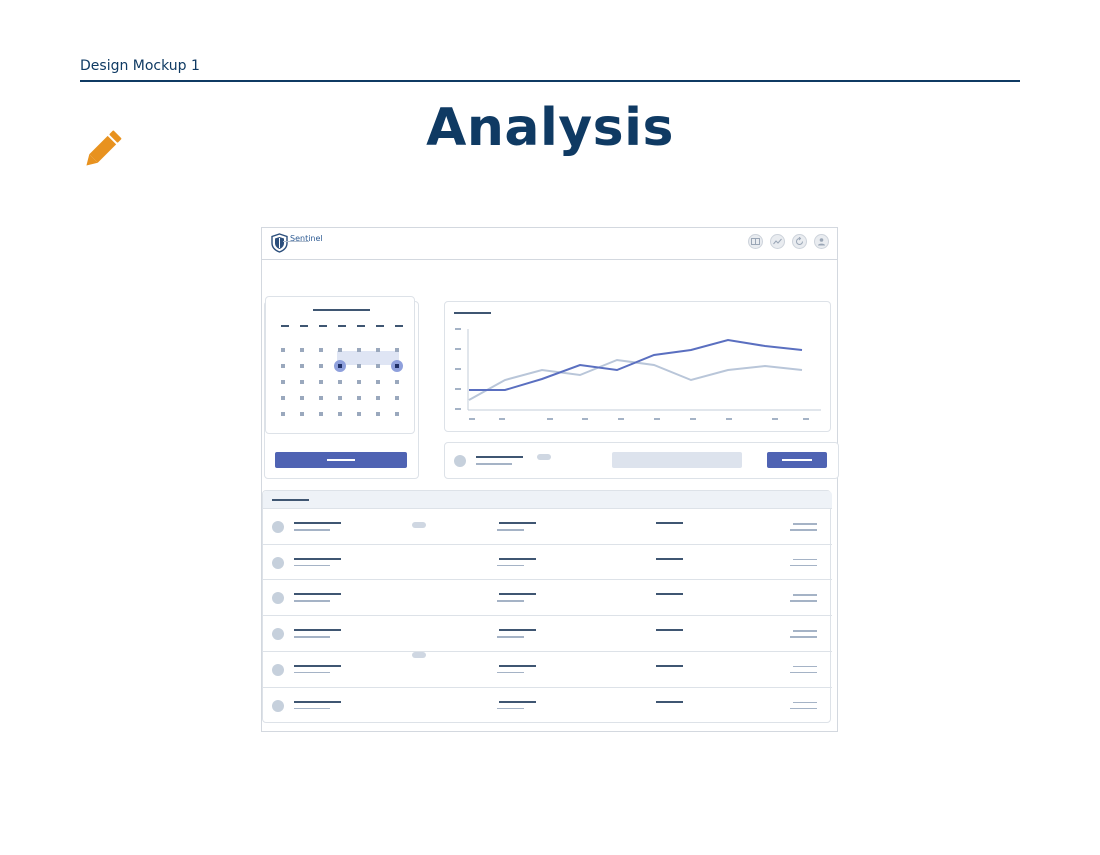  What do you see at coordinates (279, 243) in the screenshot?
I see `shield-logo-icon` at bounding box center [279, 243].